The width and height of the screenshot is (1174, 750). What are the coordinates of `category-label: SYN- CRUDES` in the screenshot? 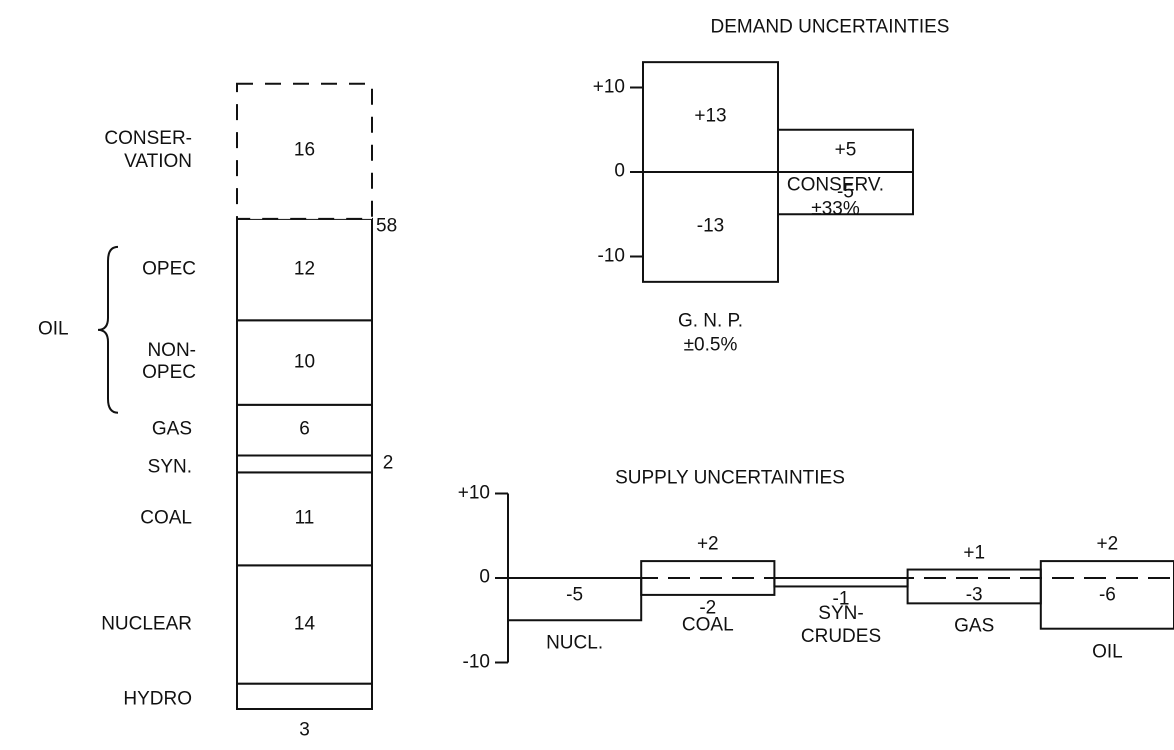 It's located at (841, 625).